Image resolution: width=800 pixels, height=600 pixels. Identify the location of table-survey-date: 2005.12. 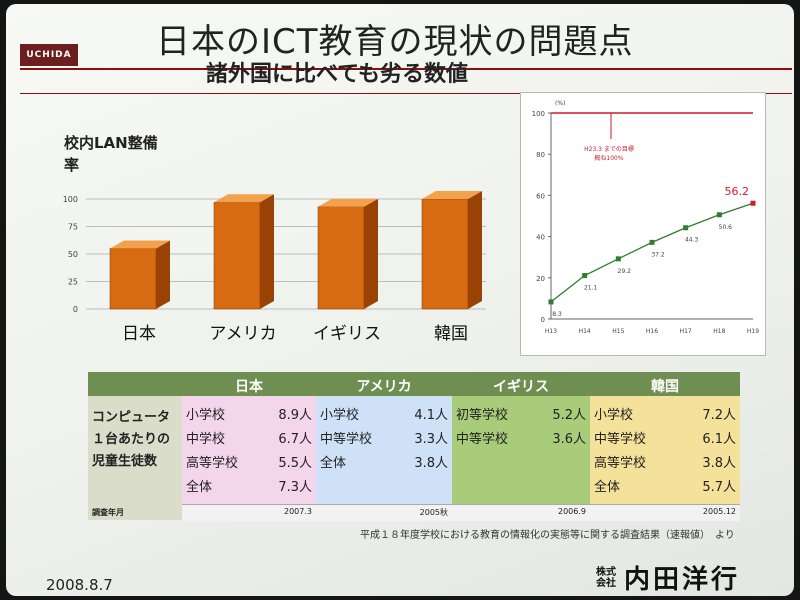
(719, 511).